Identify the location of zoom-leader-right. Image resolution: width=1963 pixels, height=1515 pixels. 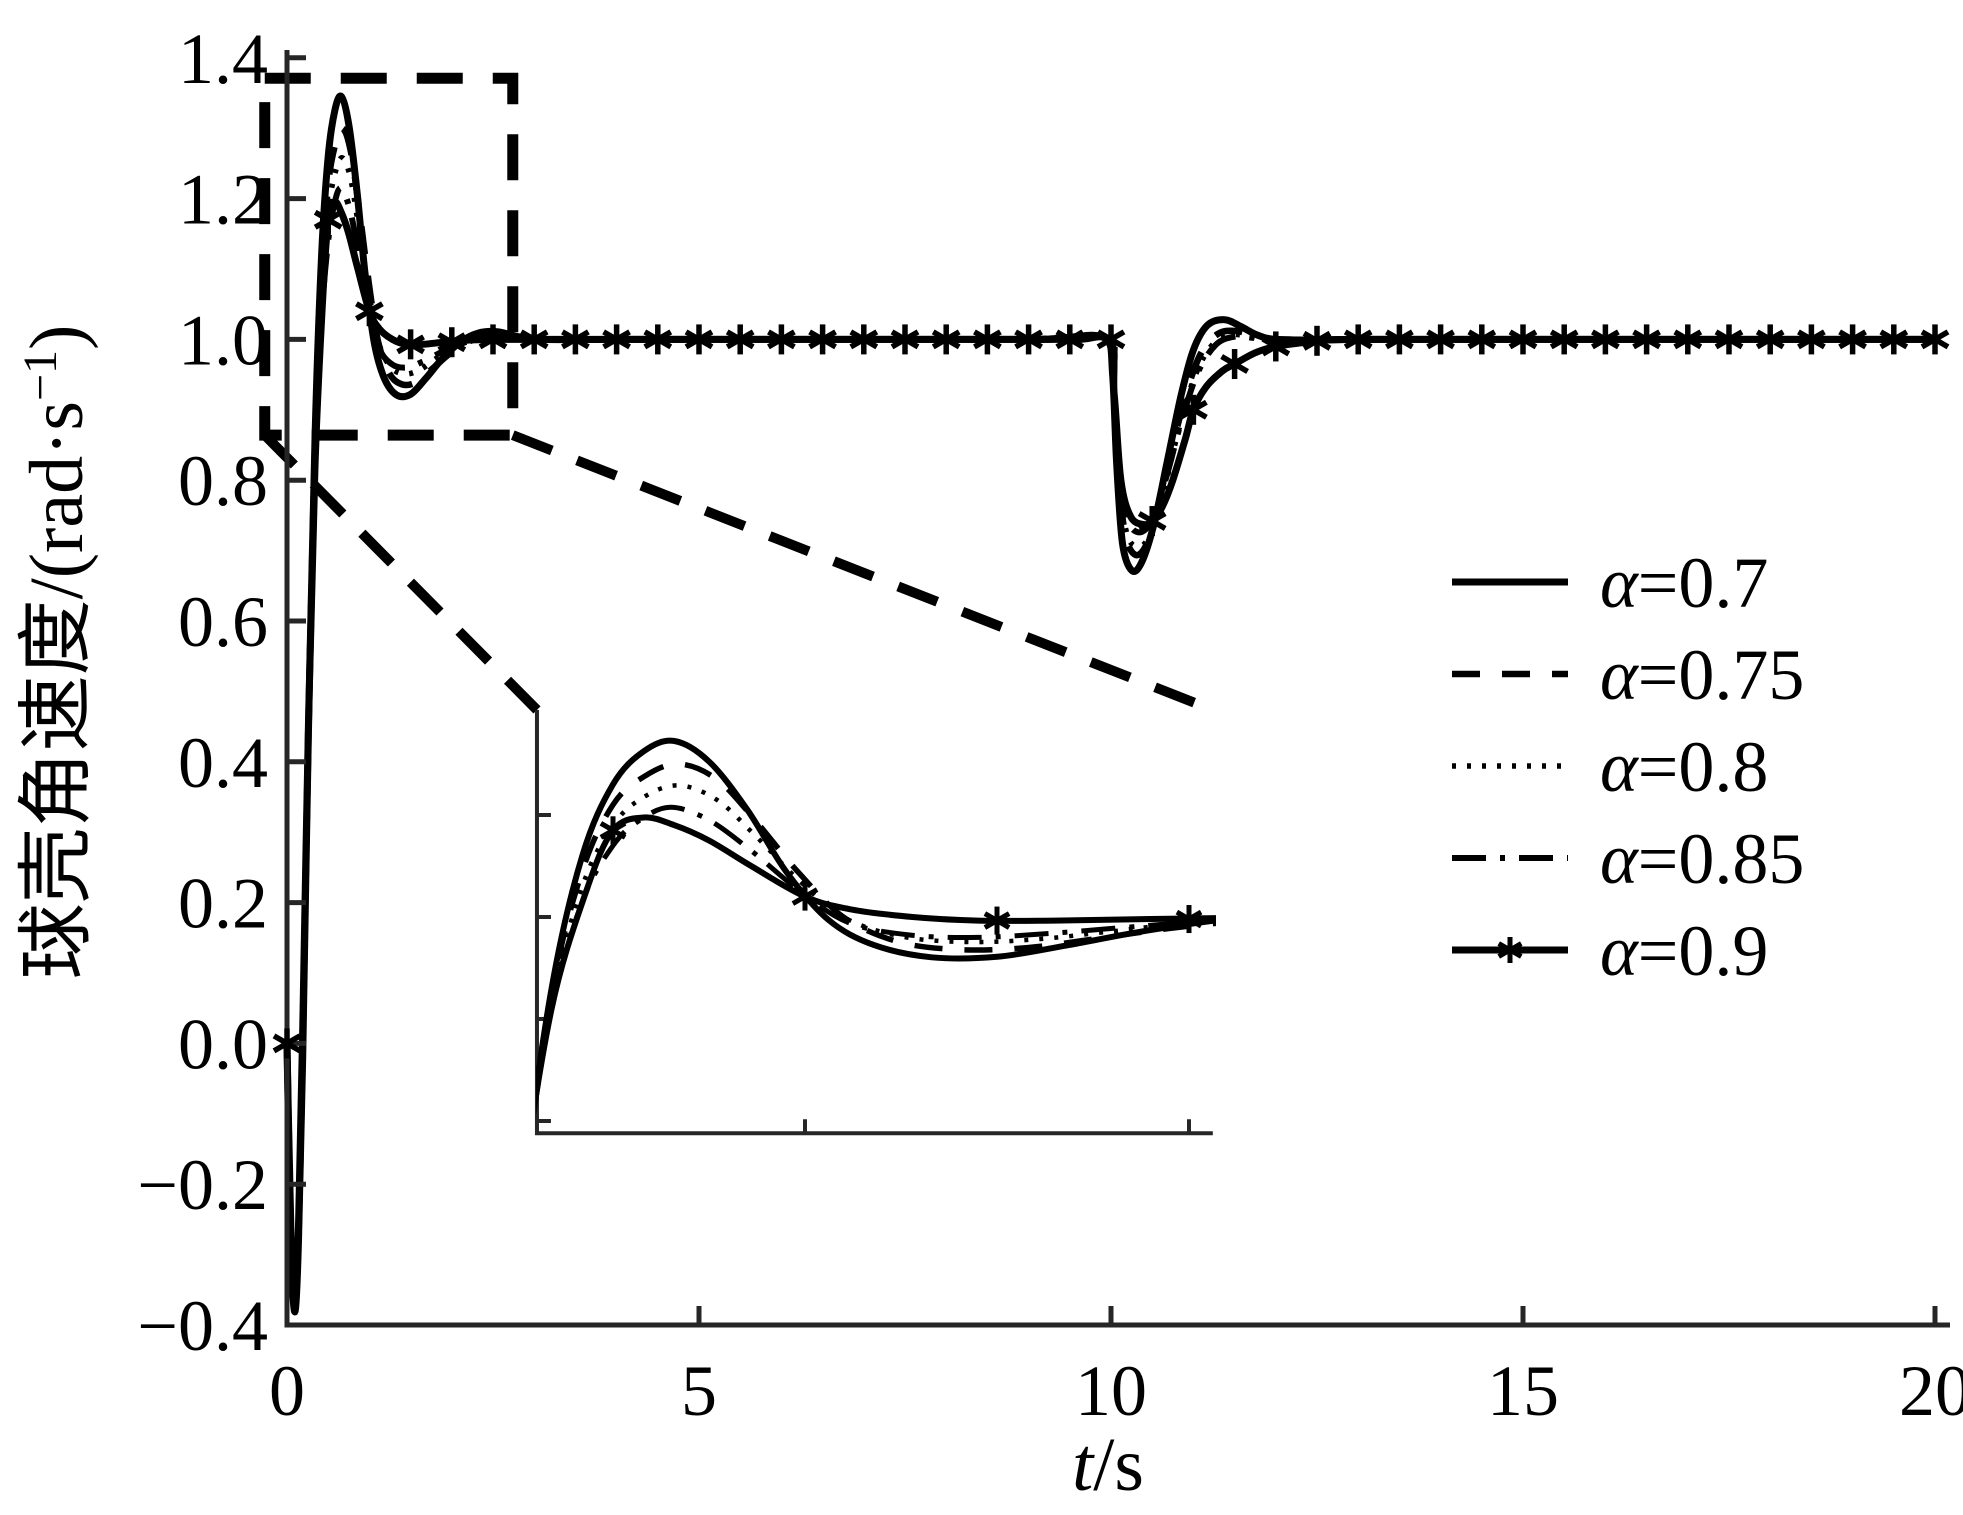
(862, 572).